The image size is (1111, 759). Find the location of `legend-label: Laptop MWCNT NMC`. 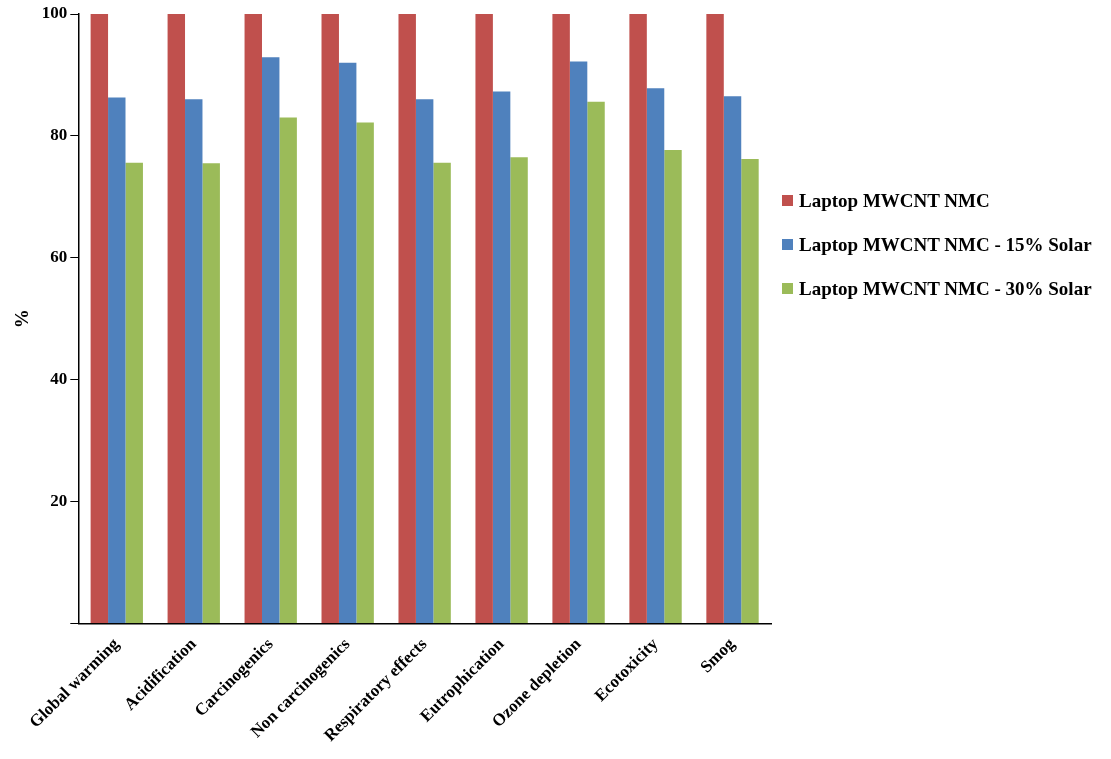

legend-label: Laptop MWCNT NMC is located at coordinates (894, 201).